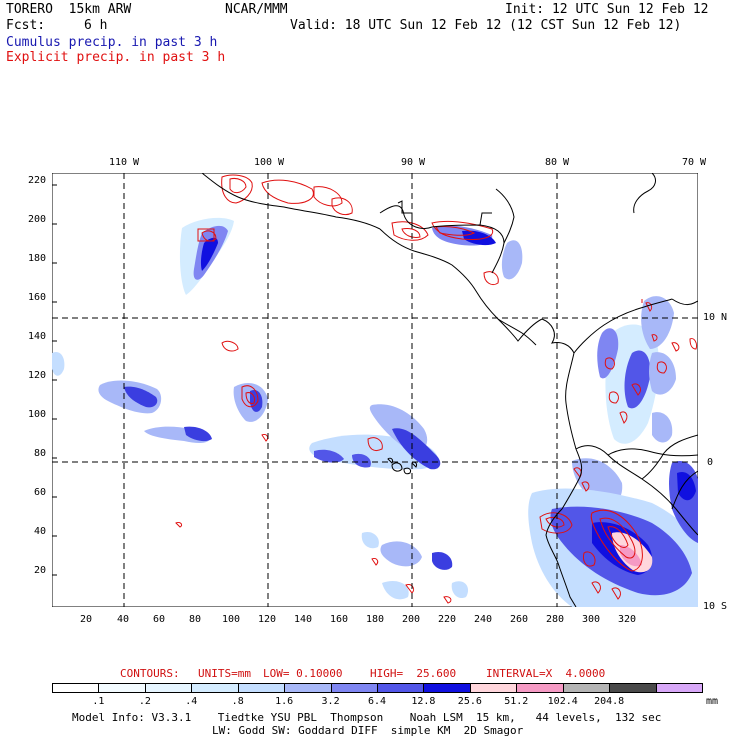 Image resolution: width=740 pixels, height=740 pixels. I want to click on colorbar-level-label: 25.6, so click(469, 701).